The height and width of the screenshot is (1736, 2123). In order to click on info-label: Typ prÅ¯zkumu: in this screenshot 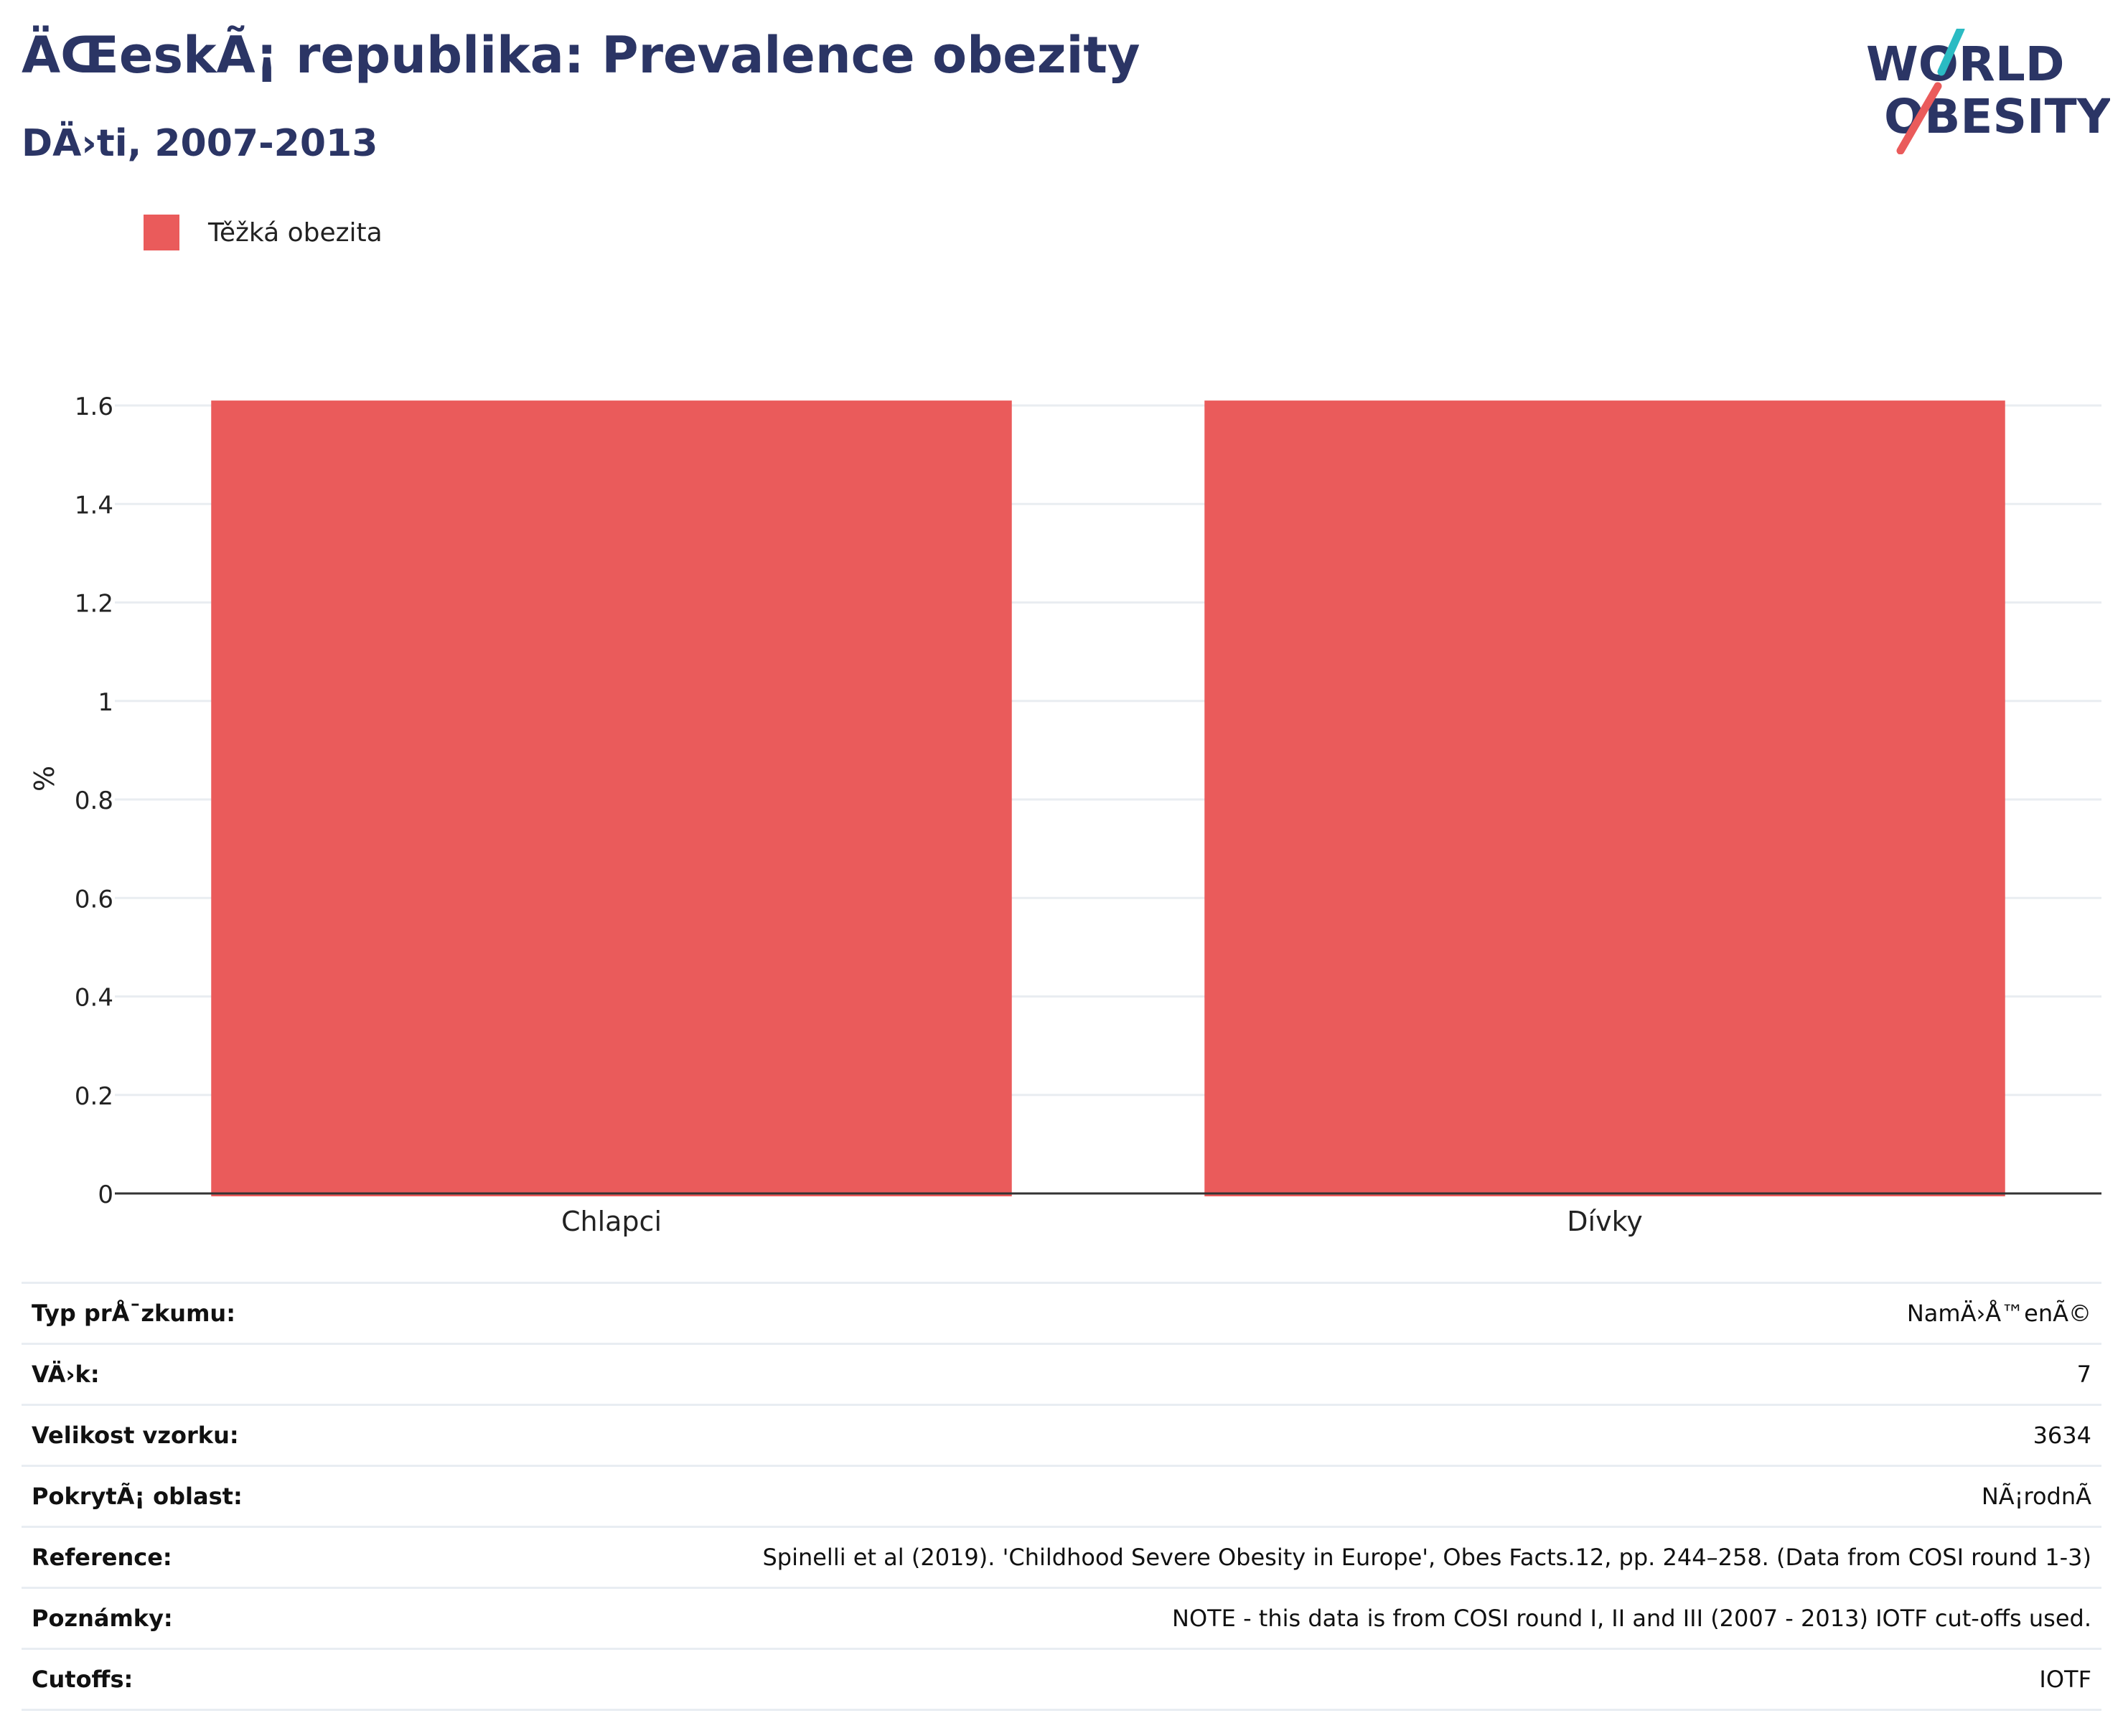, I will do `click(174, 1313)`.